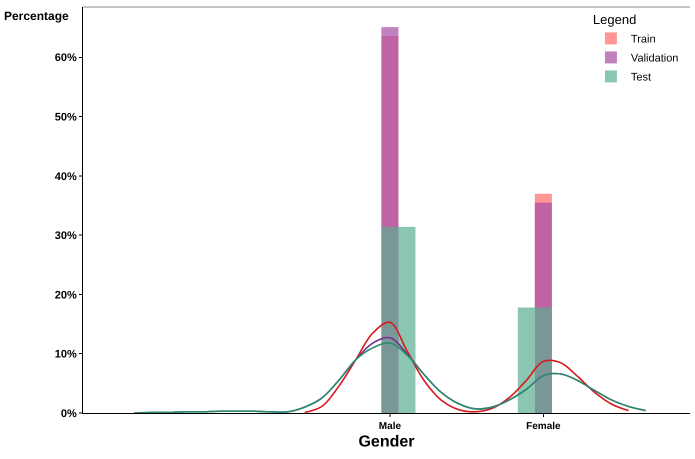  I want to click on legend-title: Legend, so click(614, 19).